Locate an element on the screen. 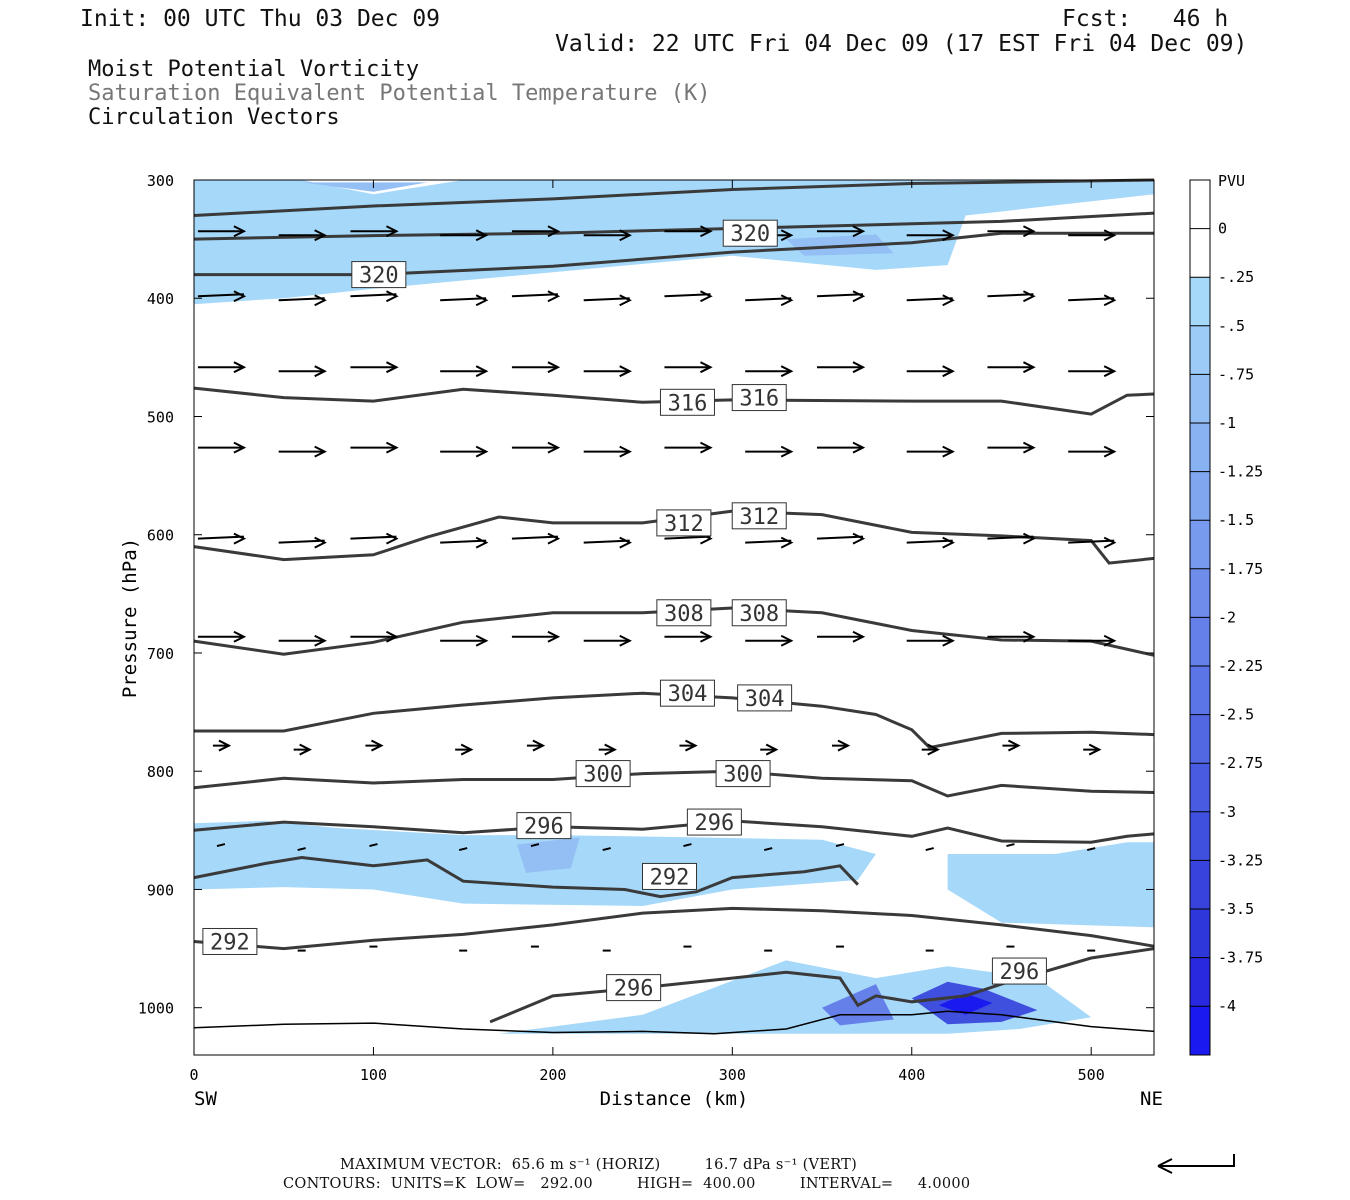 The height and width of the screenshot is (1200, 1350). colorbar-label-9: -2.25 is located at coordinates (1240, 666).